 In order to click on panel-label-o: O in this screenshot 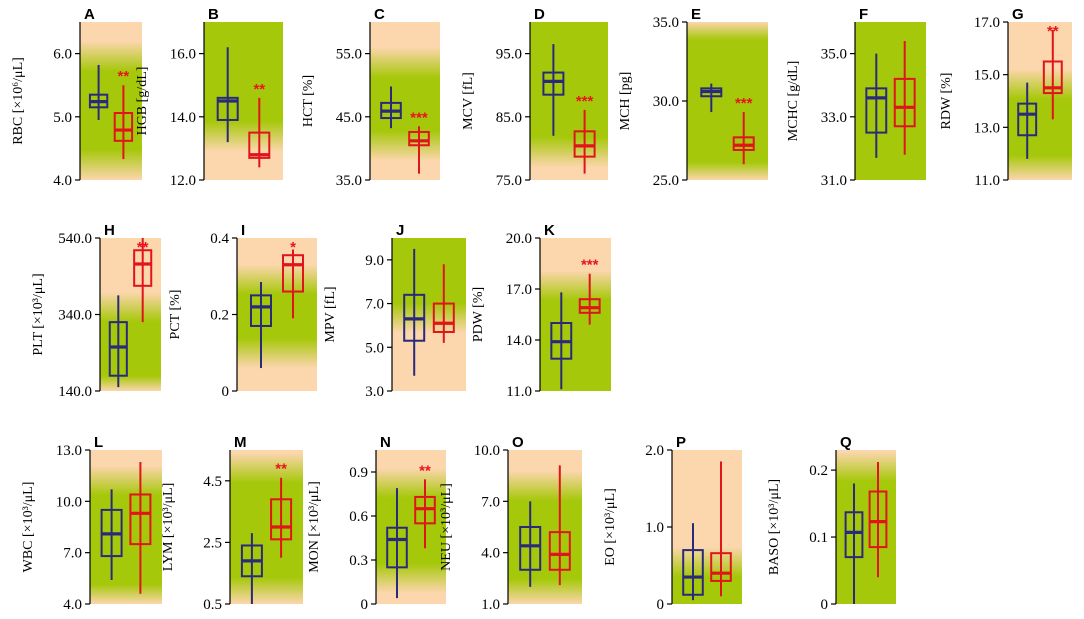, I will do `click(518, 442)`.